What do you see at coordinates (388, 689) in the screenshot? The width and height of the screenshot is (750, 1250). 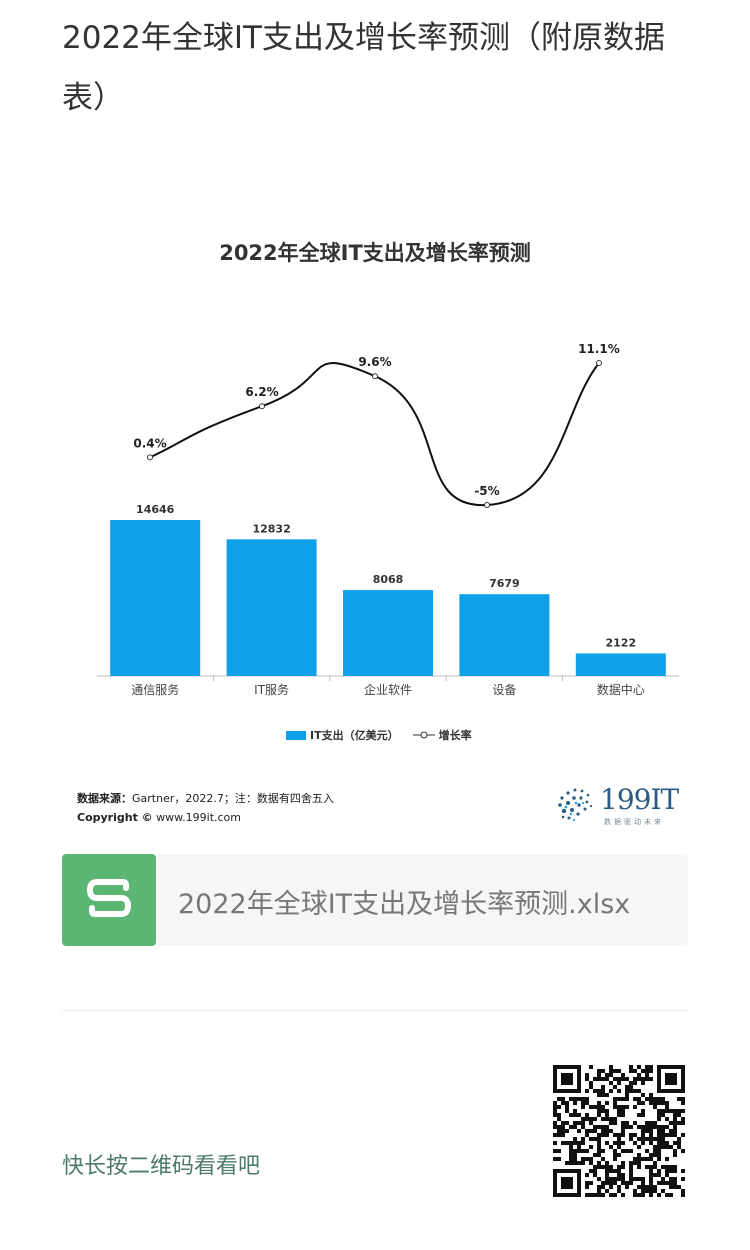 I see `x-tick-label-2: 企业软件` at bounding box center [388, 689].